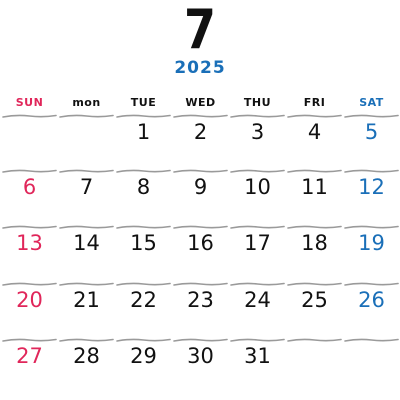 The height and width of the screenshot is (400, 400). Describe the element at coordinates (257, 356) in the screenshot. I see `day-cell: 31` at that location.